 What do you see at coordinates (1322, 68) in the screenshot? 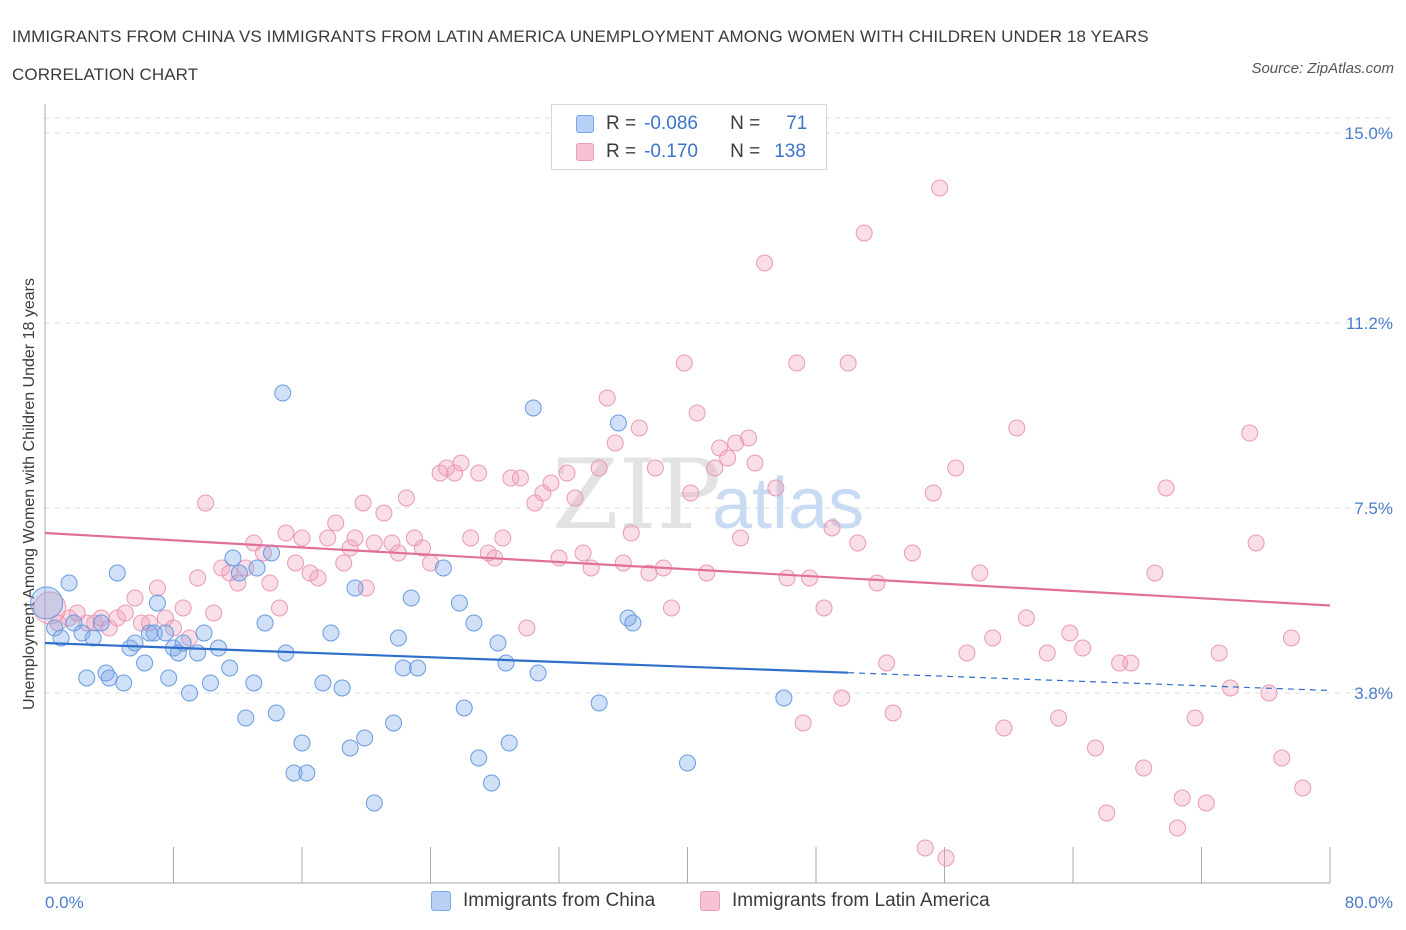
I see `source-note: Source: ZipAtlas.com` at bounding box center [1322, 68].